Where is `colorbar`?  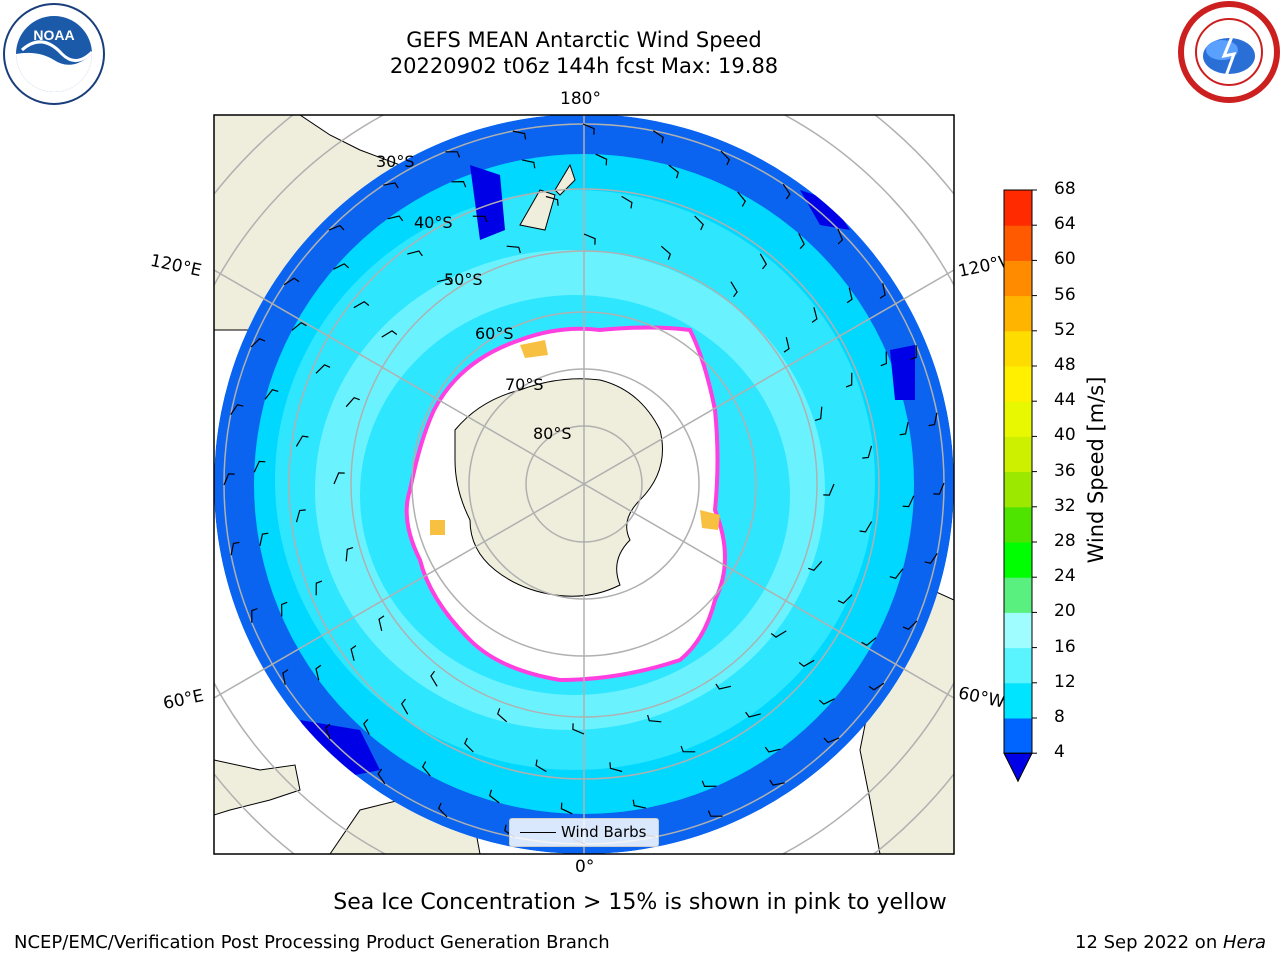
colorbar is located at coordinates (1020, 486).